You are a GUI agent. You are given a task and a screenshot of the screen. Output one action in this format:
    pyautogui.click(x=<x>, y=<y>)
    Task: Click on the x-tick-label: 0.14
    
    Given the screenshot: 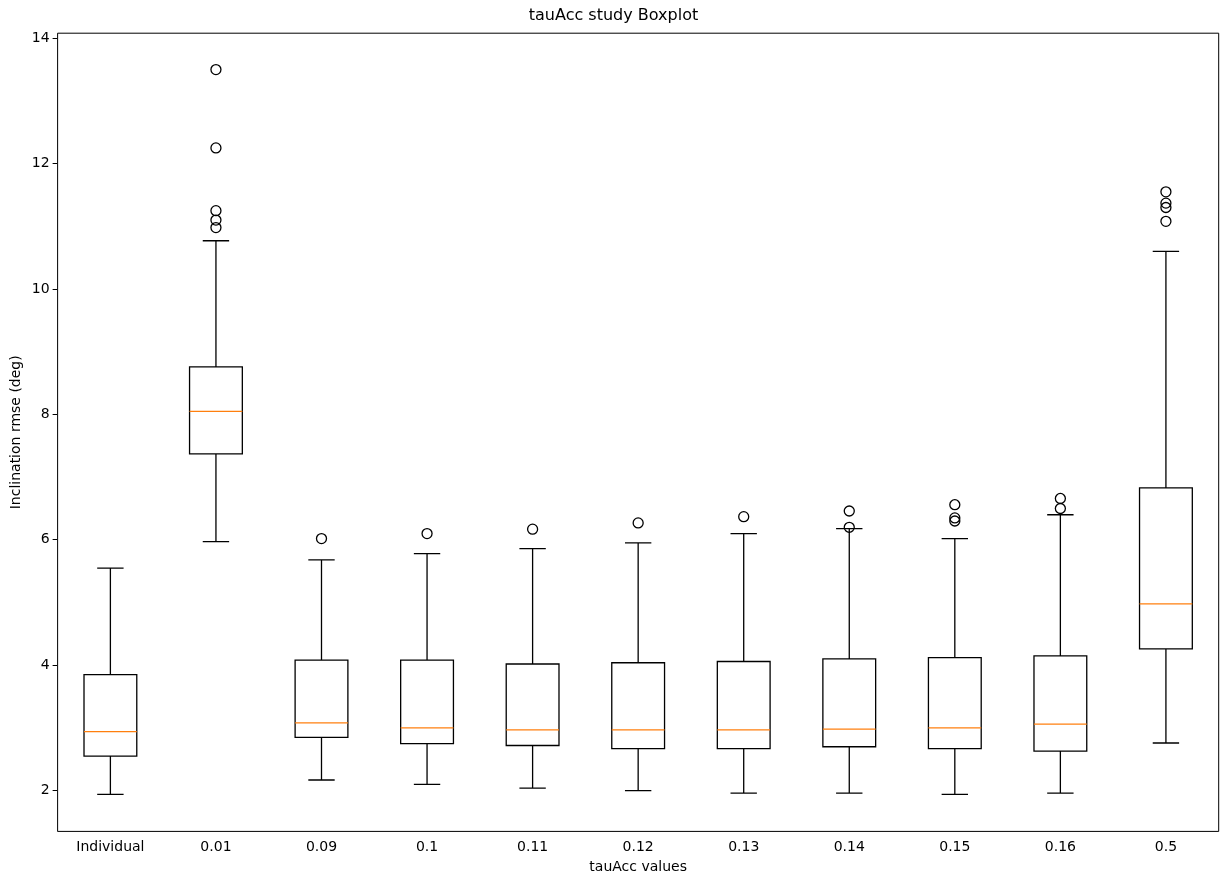 What is the action you would take?
    pyautogui.click(x=849, y=846)
    